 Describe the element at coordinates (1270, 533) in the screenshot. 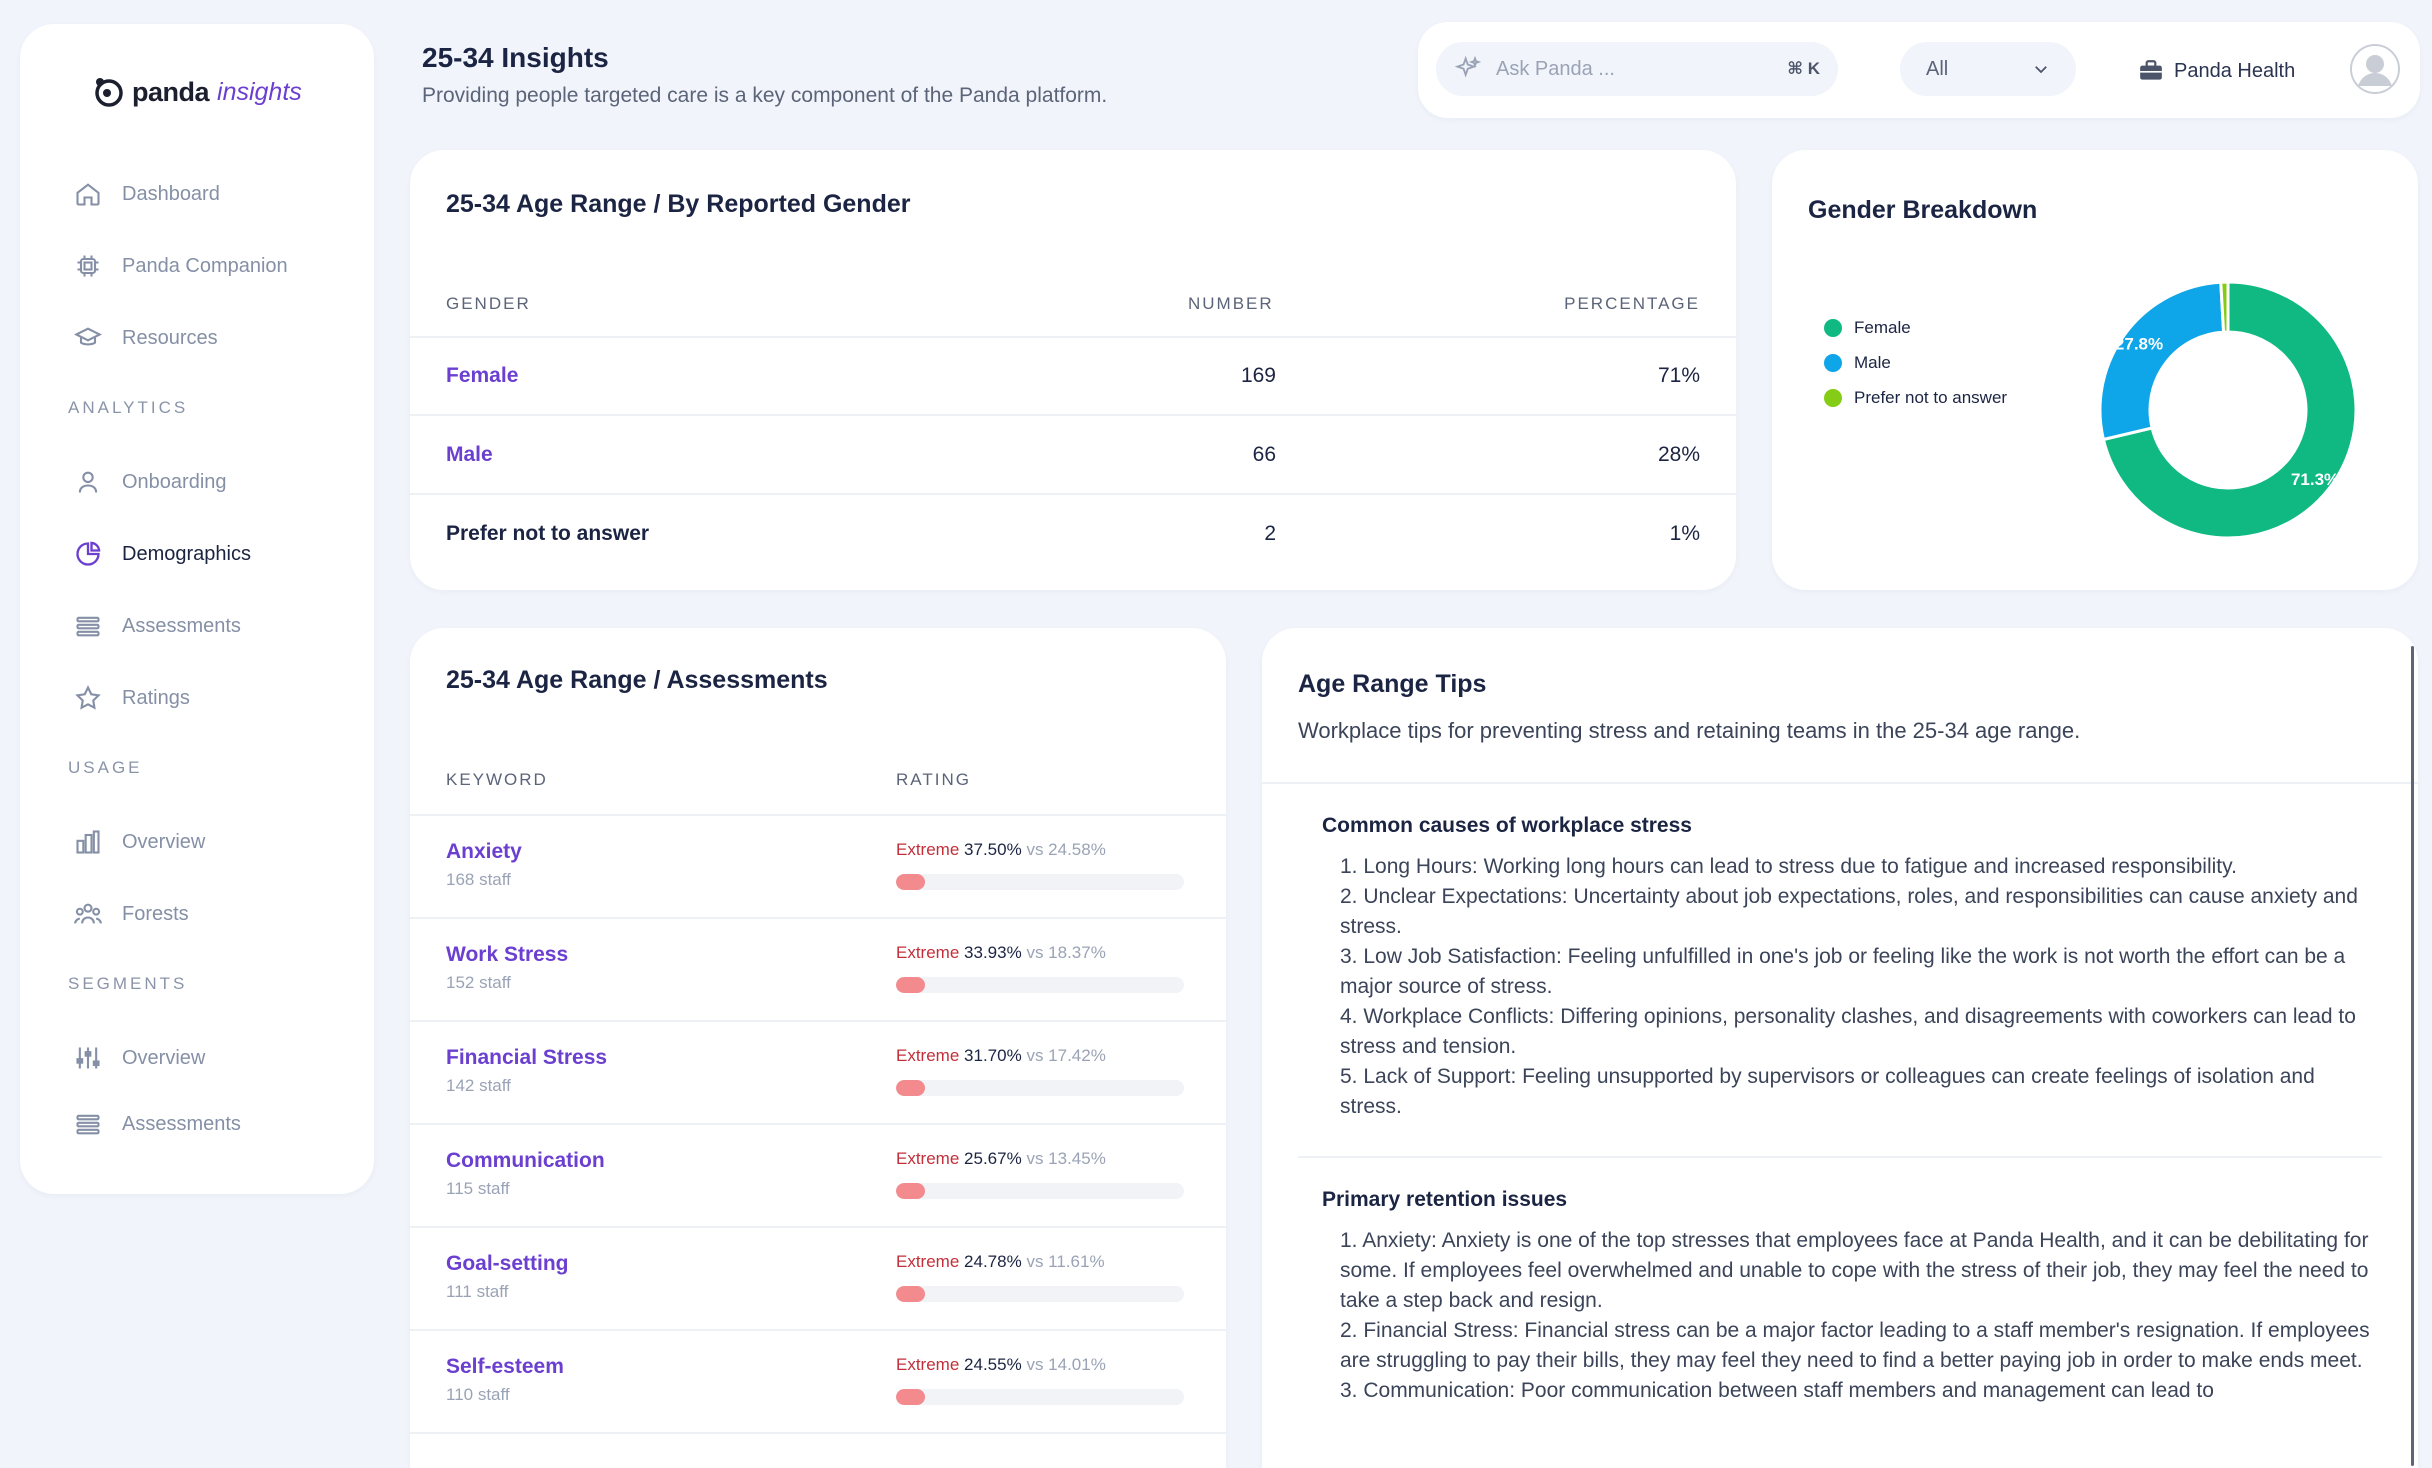

I see `gender-number: 2` at that location.